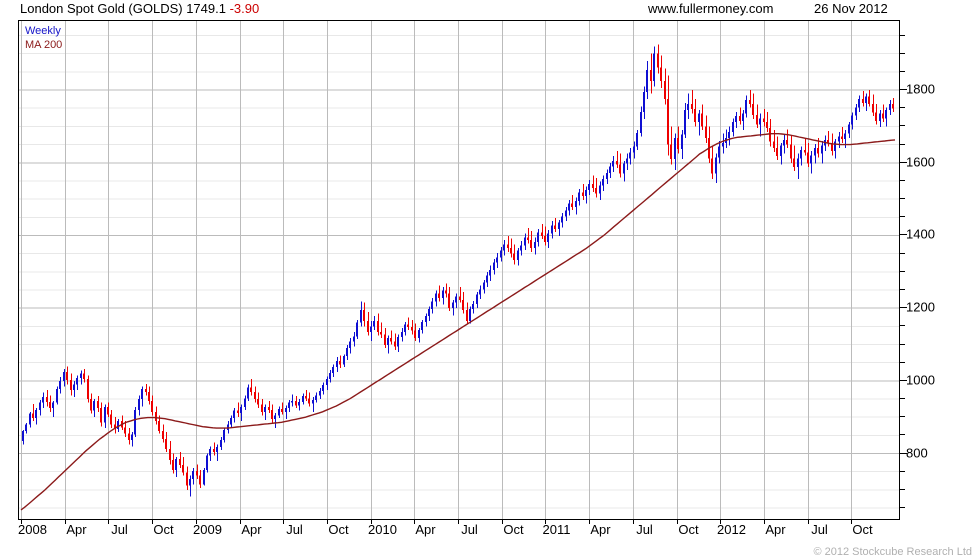  Describe the element at coordinates (123, 8) in the screenshot. I see `instrument-title: London Spot Gold (GOLDS) 1749.1` at that location.